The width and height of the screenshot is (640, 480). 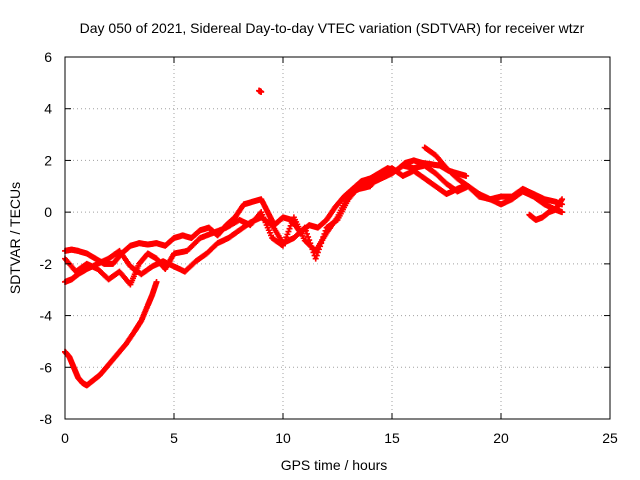 I want to click on y-tick-label: 6, so click(x=48, y=57).